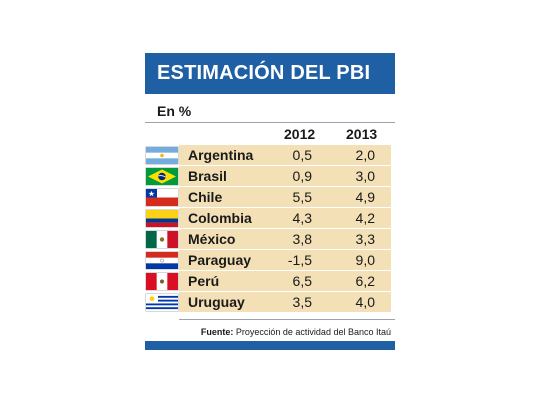  I want to click on country-name: Brasil, so click(207, 176).